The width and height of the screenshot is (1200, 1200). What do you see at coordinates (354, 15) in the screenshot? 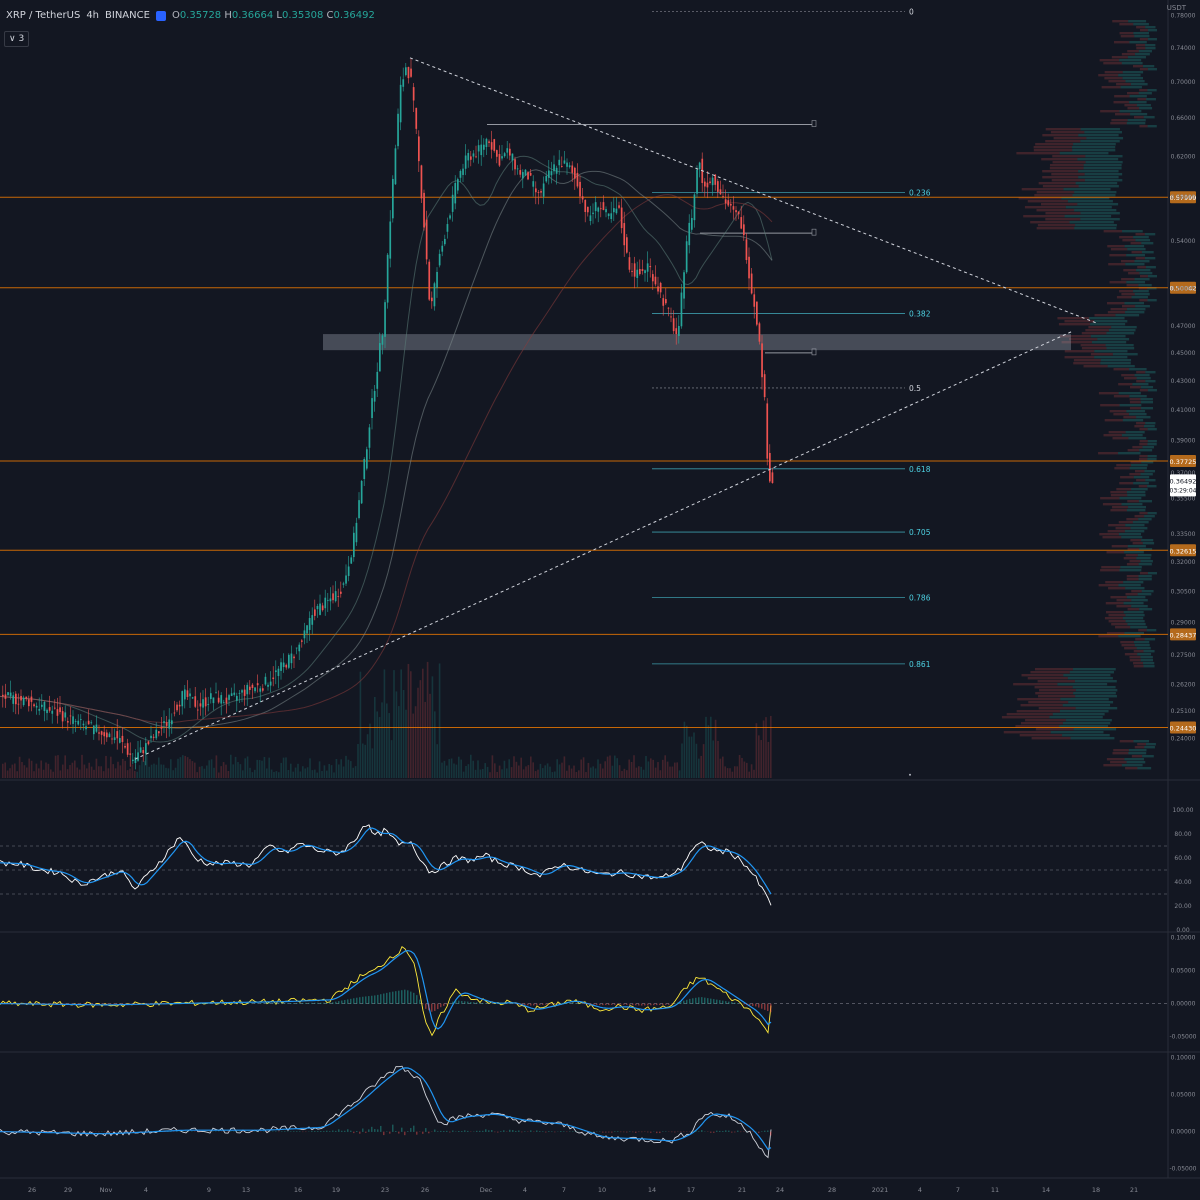
I see `close-value: 0.36492` at bounding box center [354, 15].